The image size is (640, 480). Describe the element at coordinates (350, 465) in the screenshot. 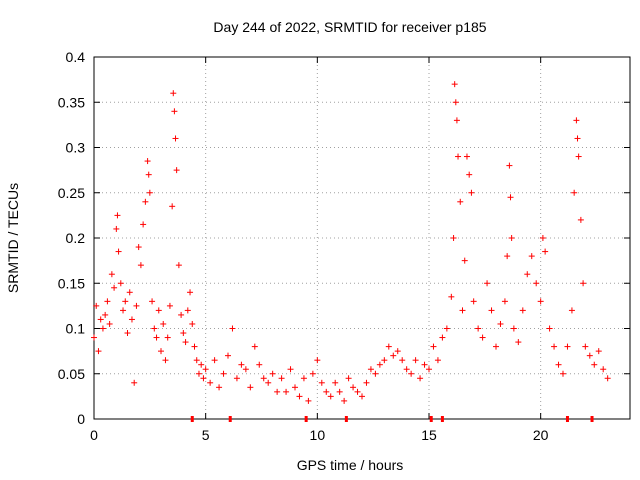

I see `x-axis-label: GPS time / hours` at that location.